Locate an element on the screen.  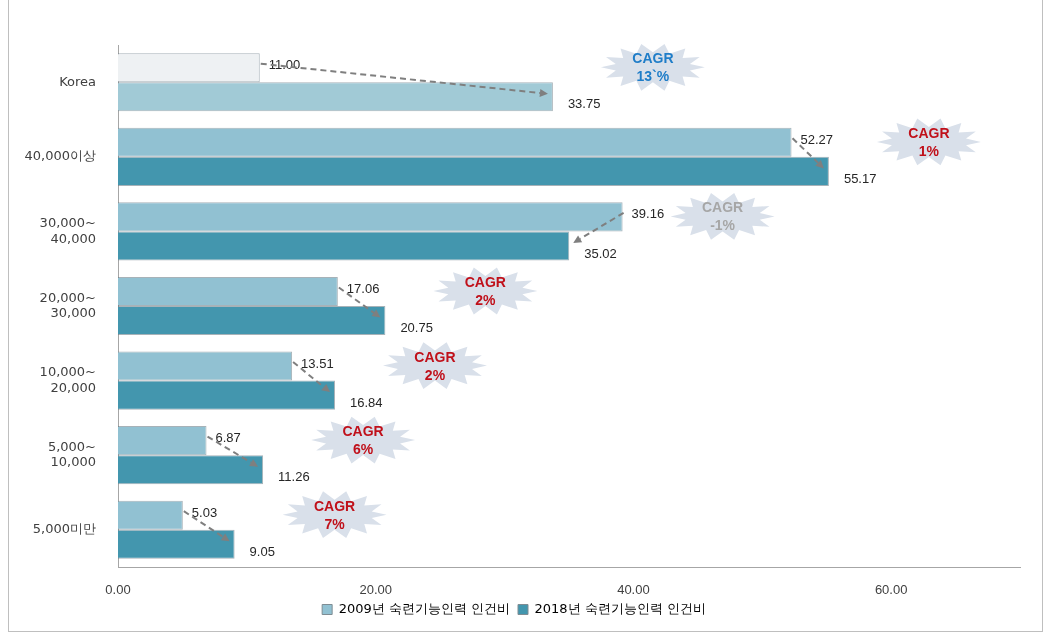
data-label: 35.02 is located at coordinates (600, 253).